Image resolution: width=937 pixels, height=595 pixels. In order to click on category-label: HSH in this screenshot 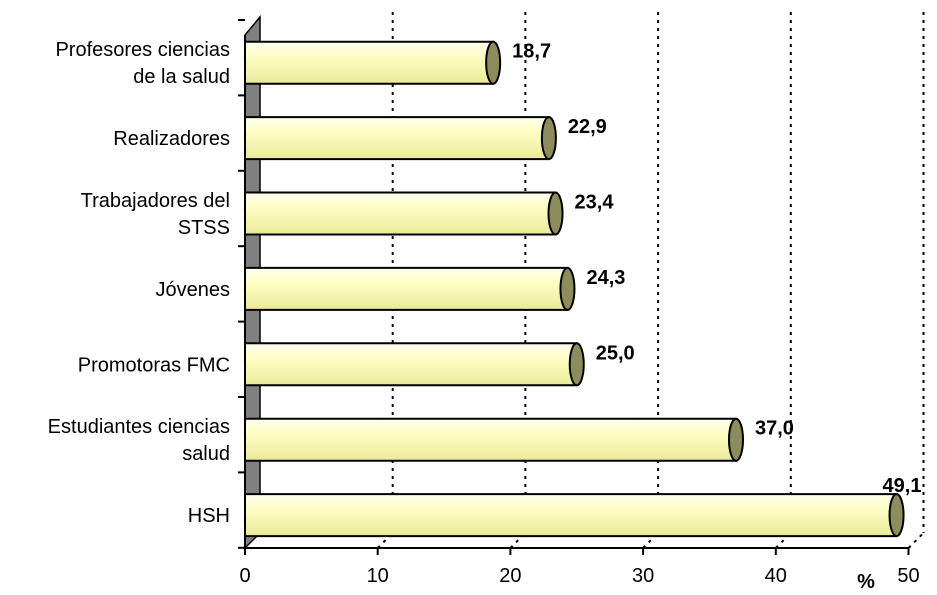, I will do `click(209, 516)`.